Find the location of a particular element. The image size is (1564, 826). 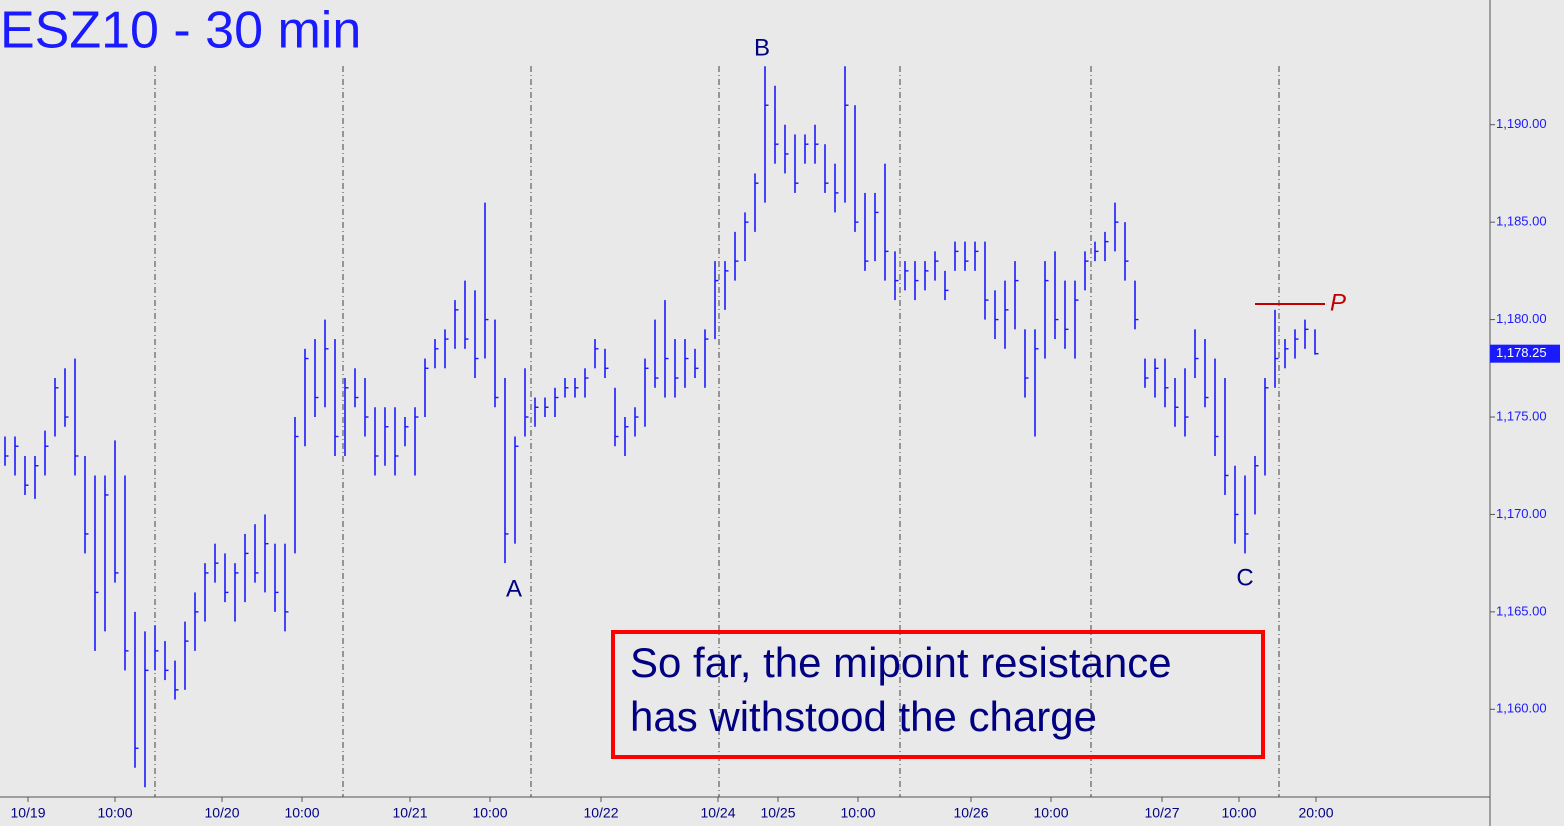

x-tick-label: 20:00 is located at coordinates (1315, 813).